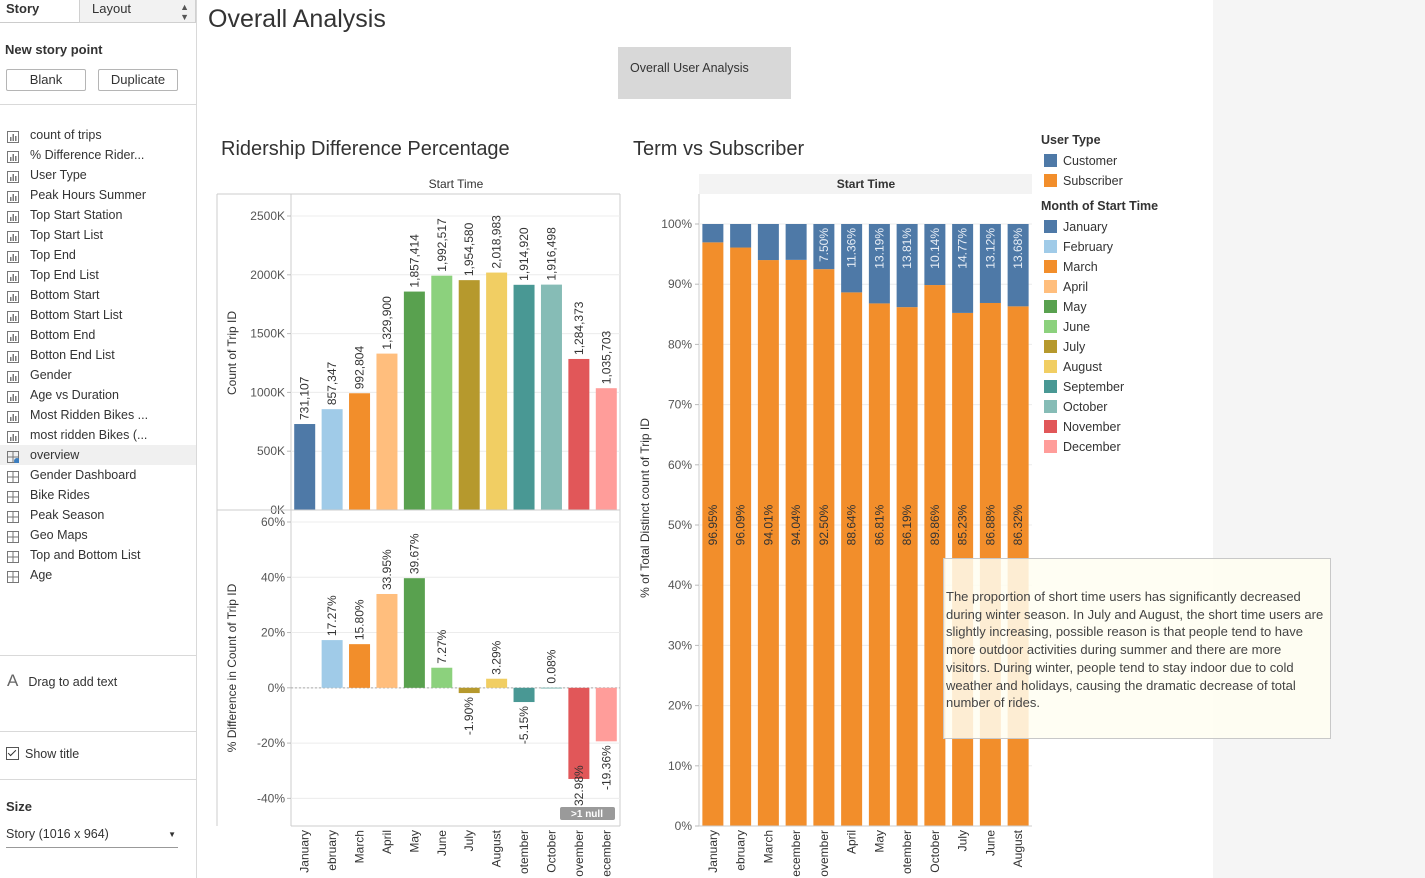  What do you see at coordinates (704, 73) in the screenshot?
I see `story-point-overall-user-analysis: Overall User Analysis` at bounding box center [704, 73].